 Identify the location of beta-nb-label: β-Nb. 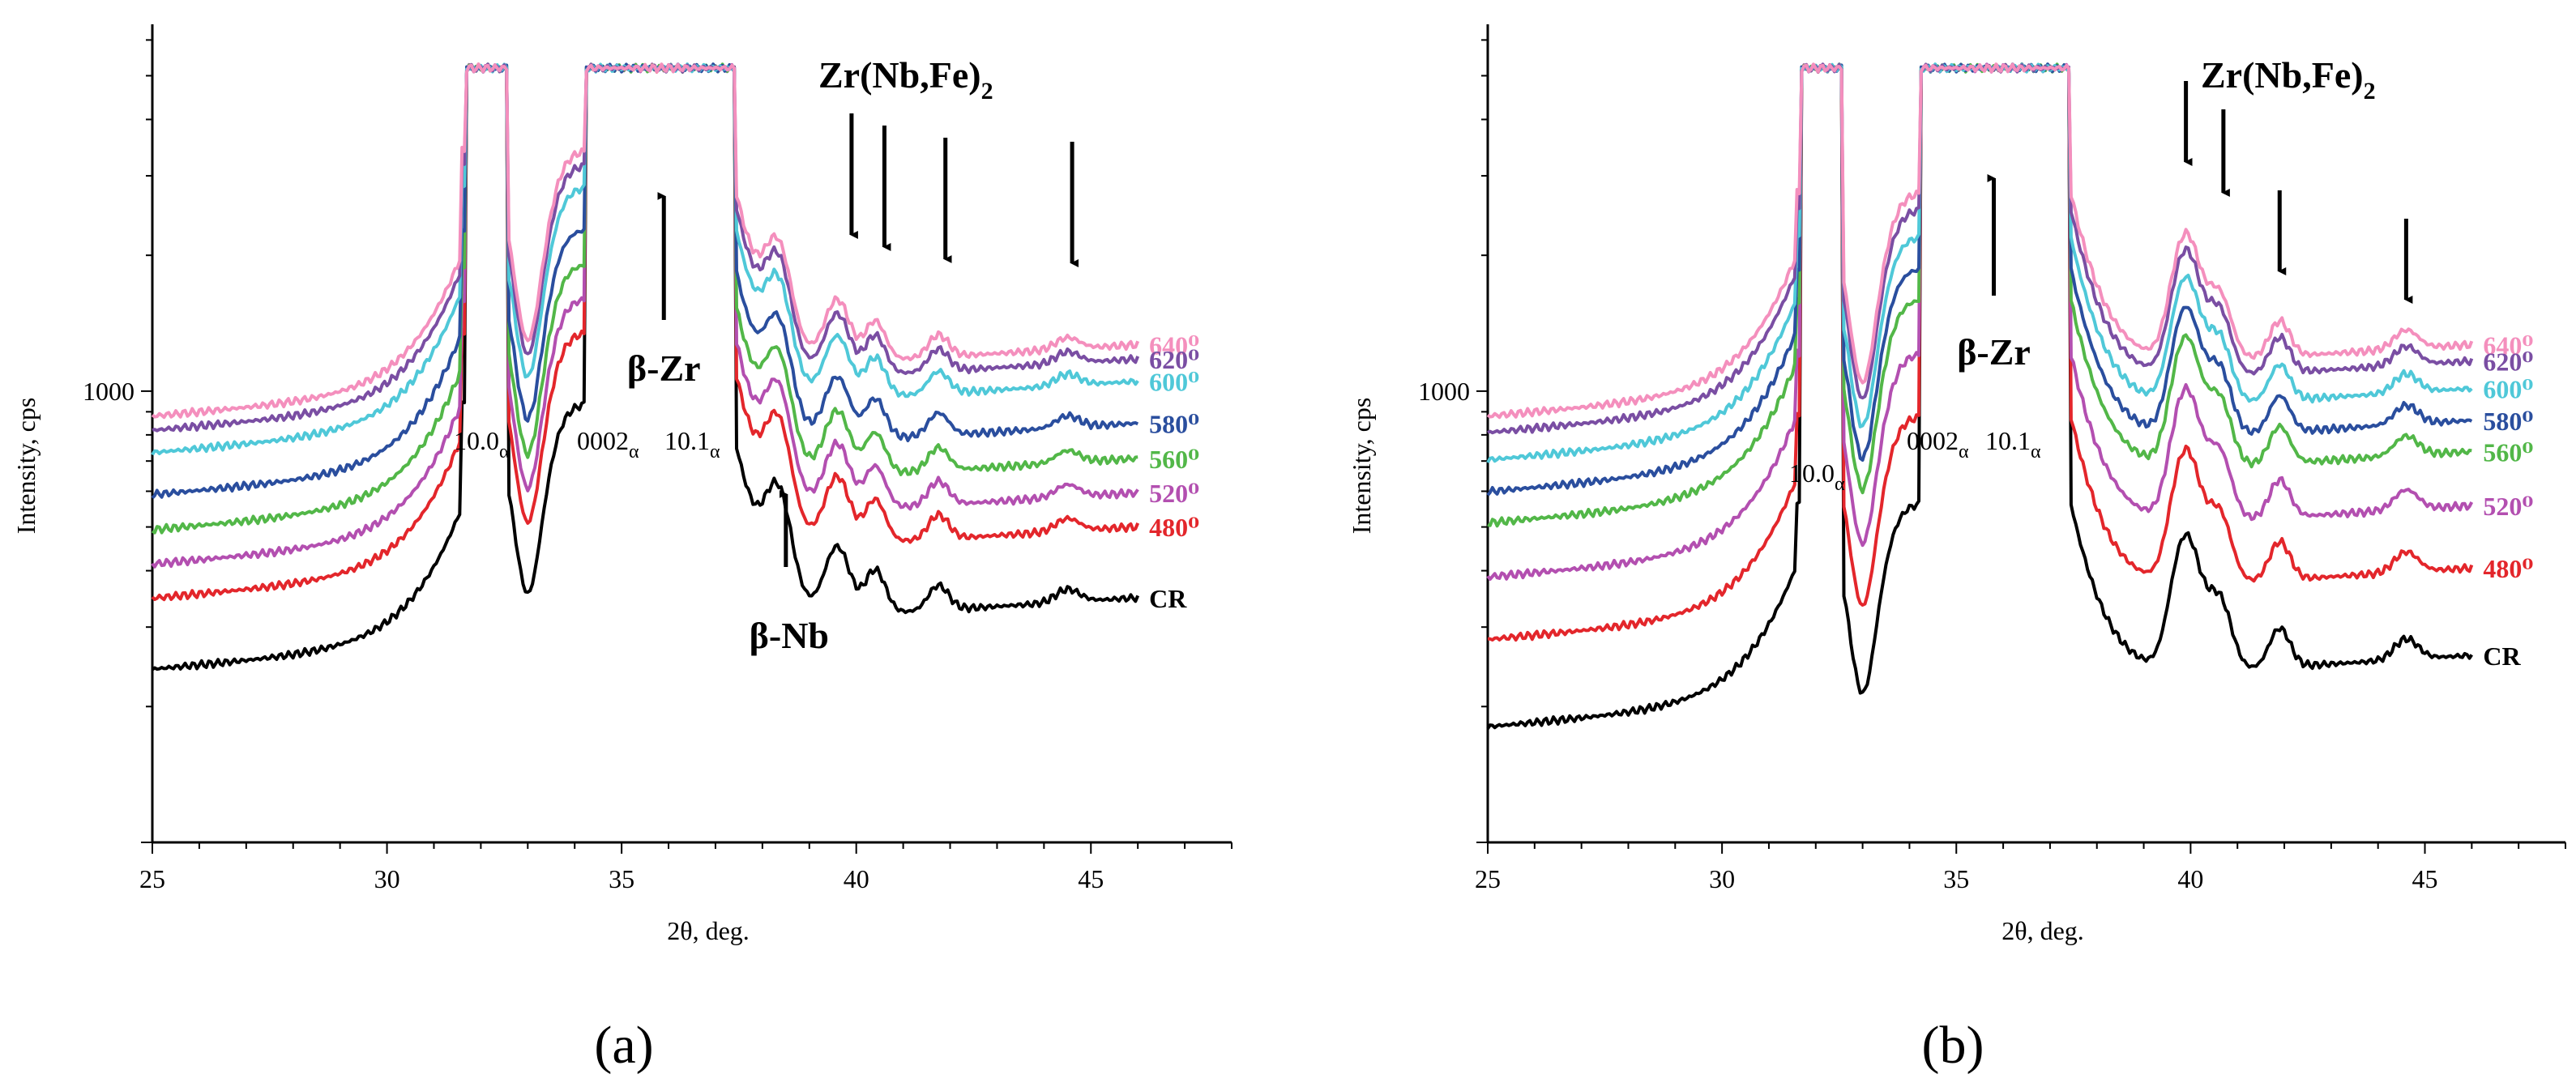
(789, 636).